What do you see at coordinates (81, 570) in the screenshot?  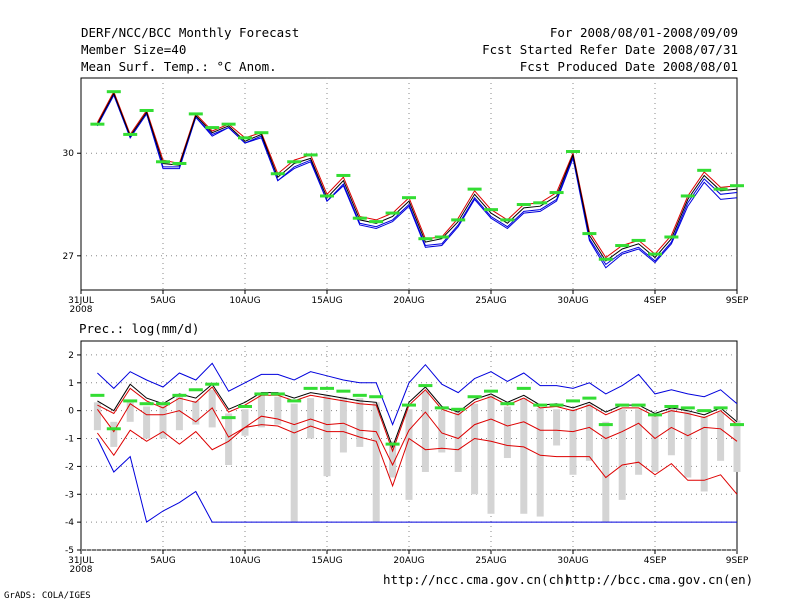 I see `prec-year-label: 2008` at bounding box center [81, 570].